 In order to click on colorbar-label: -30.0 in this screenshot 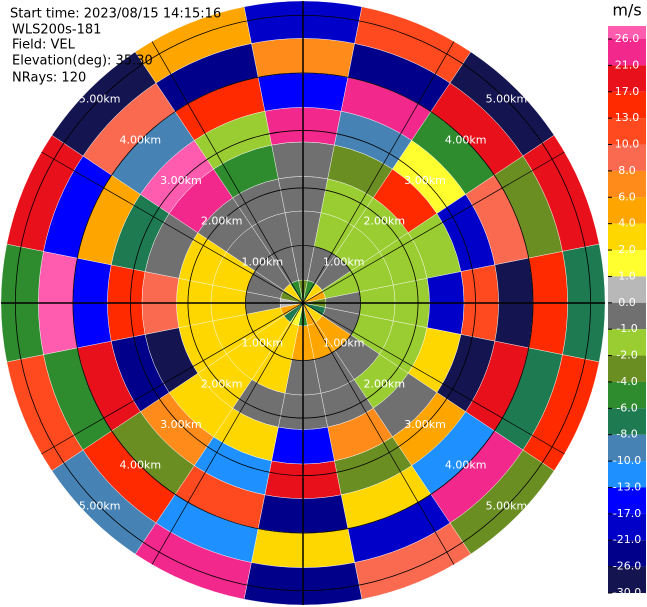, I will do `click(627, 592)`.